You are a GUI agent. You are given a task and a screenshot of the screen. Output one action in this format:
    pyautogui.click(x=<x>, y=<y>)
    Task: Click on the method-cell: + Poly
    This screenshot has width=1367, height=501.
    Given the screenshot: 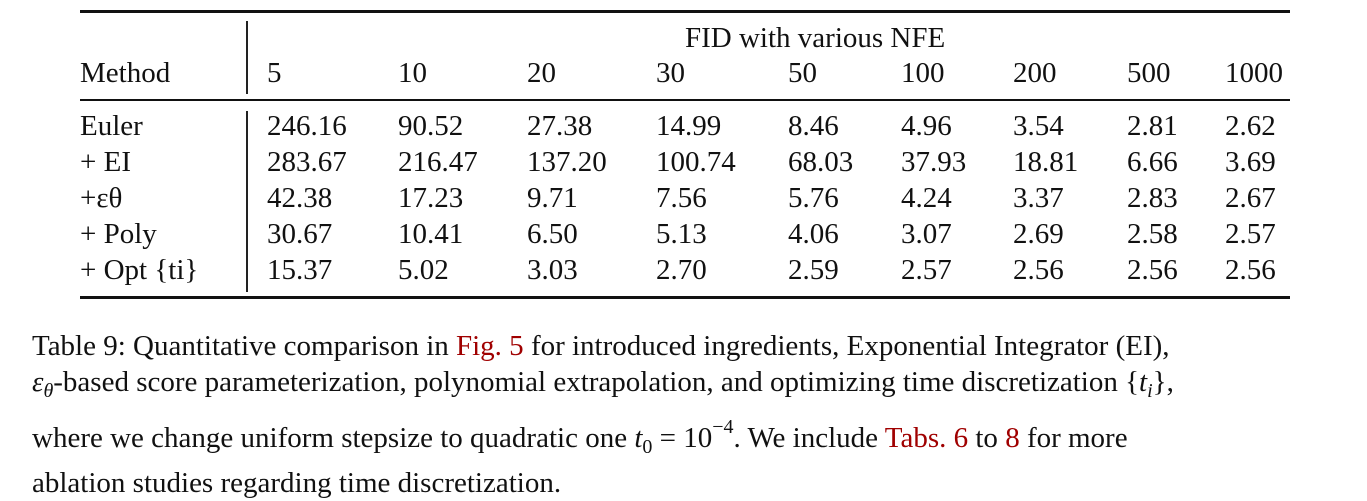 What is the action you would take?
    pyautogui.click(x=118, y=234)
    